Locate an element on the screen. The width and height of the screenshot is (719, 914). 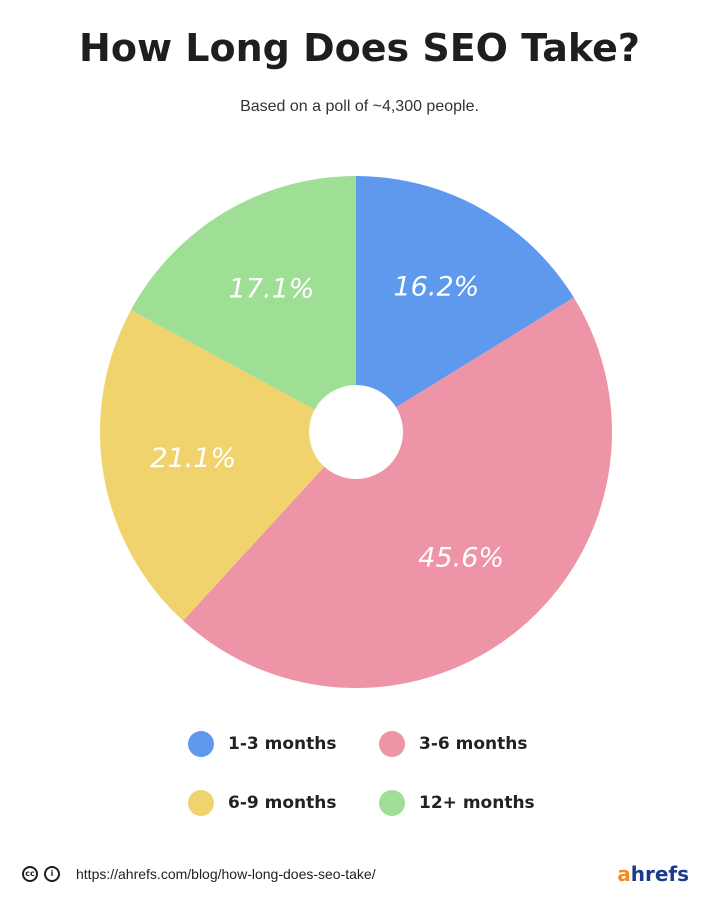
legend-label: 12+ months is located at coordinates (477, 803).